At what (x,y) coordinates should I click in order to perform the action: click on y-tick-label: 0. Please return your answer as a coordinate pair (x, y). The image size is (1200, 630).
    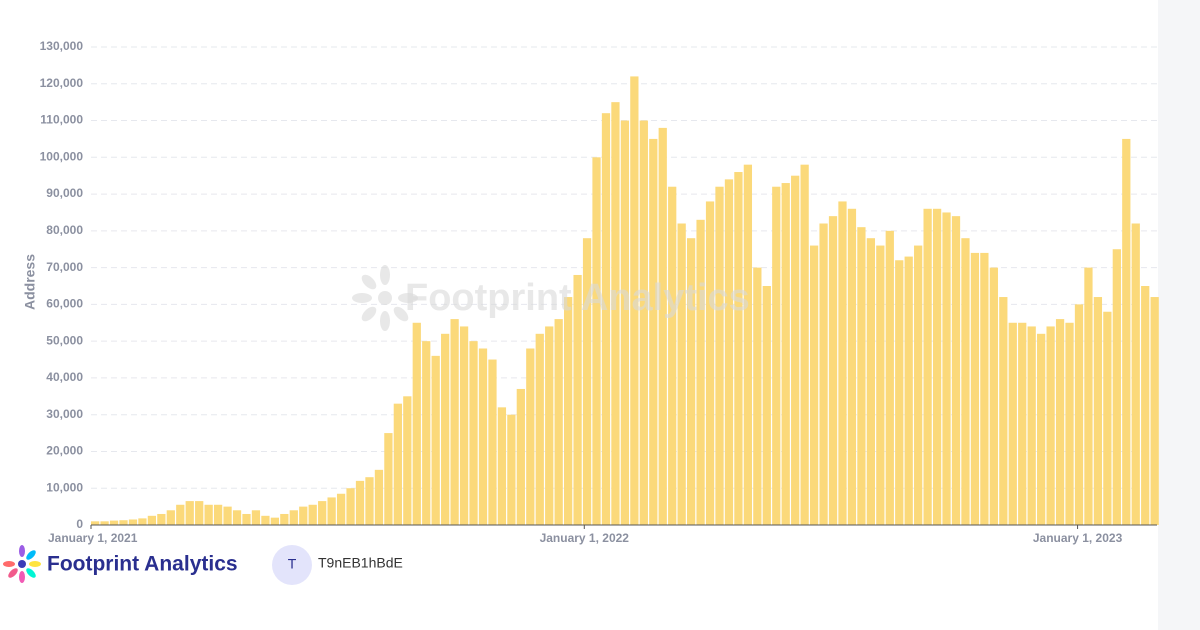
    Looking at the image, I should click on (79, 524).